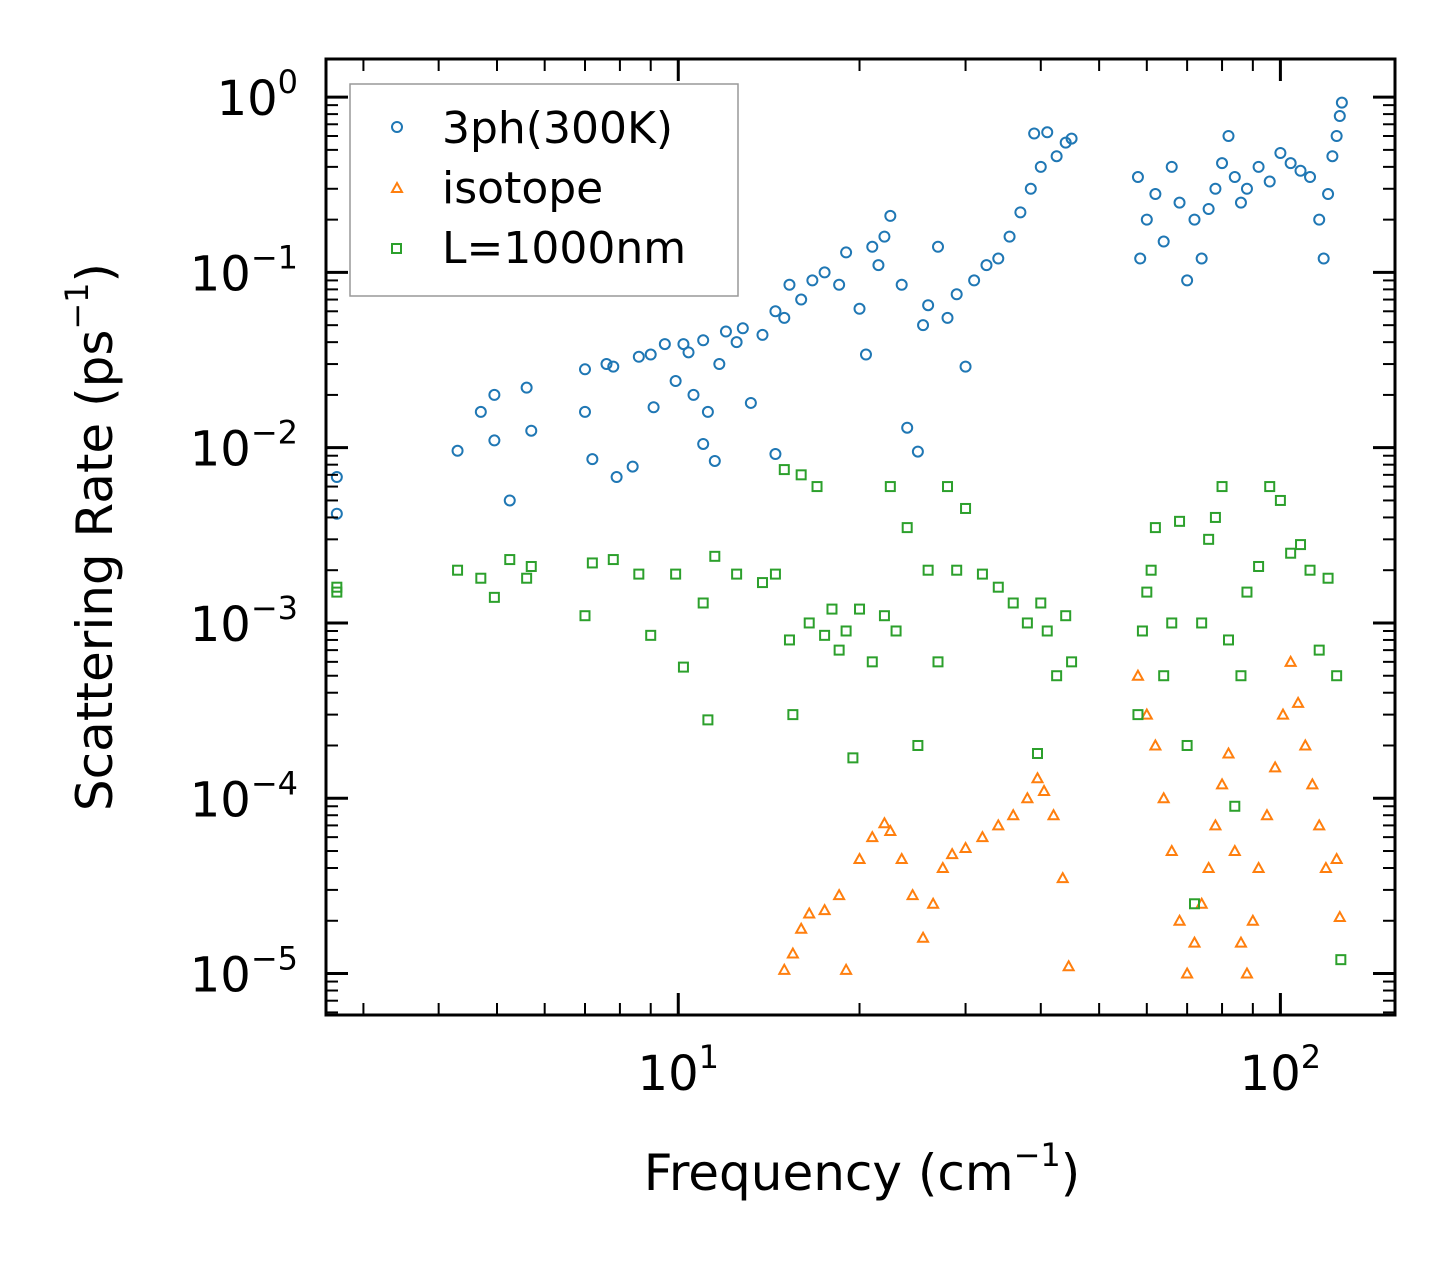 Image resolution: width=1455 pixels, height=1265 pixels. Describe the element at coordinates (678, 1070) in the screenshot. I see `x-tick-label: 10¹` at that location.